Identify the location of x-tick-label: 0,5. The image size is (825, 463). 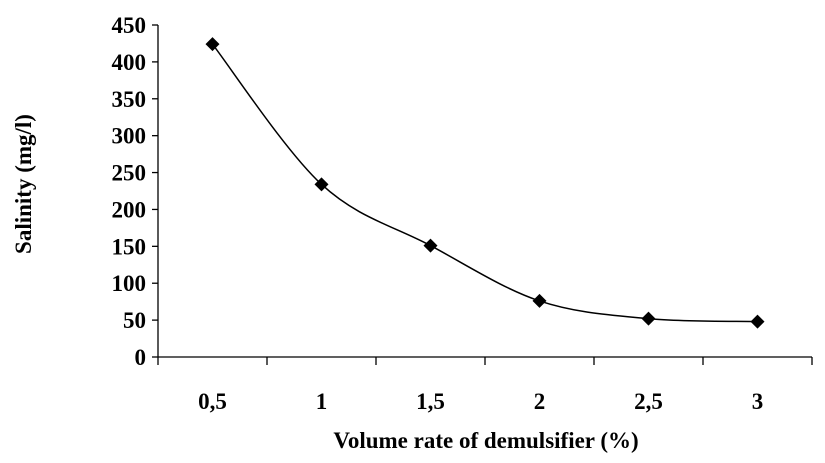
(212, 401).